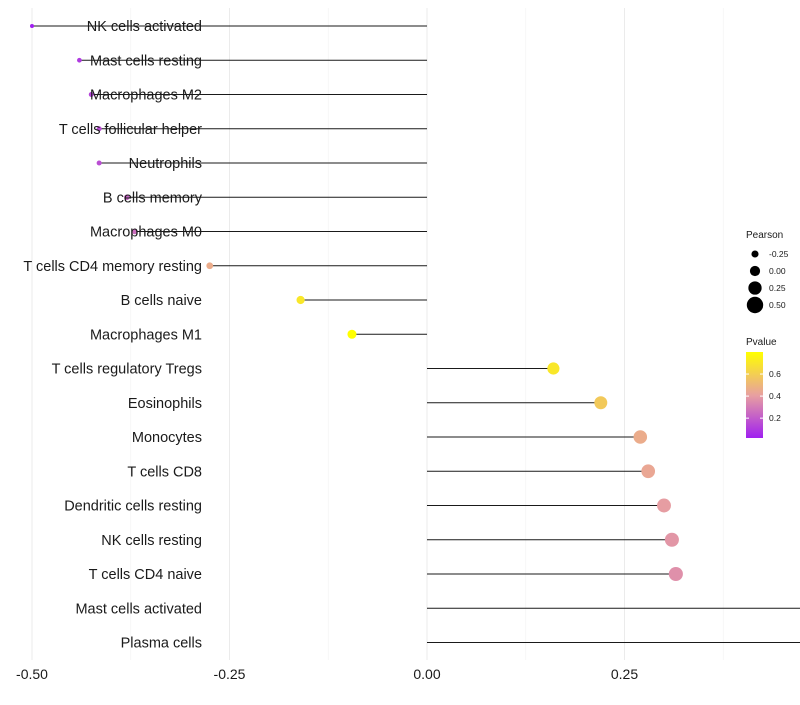 Image resolution: width=800 pixels, height=705 pixels. I want to click on legend-pearson-title: Pearson, so click(764, 235).